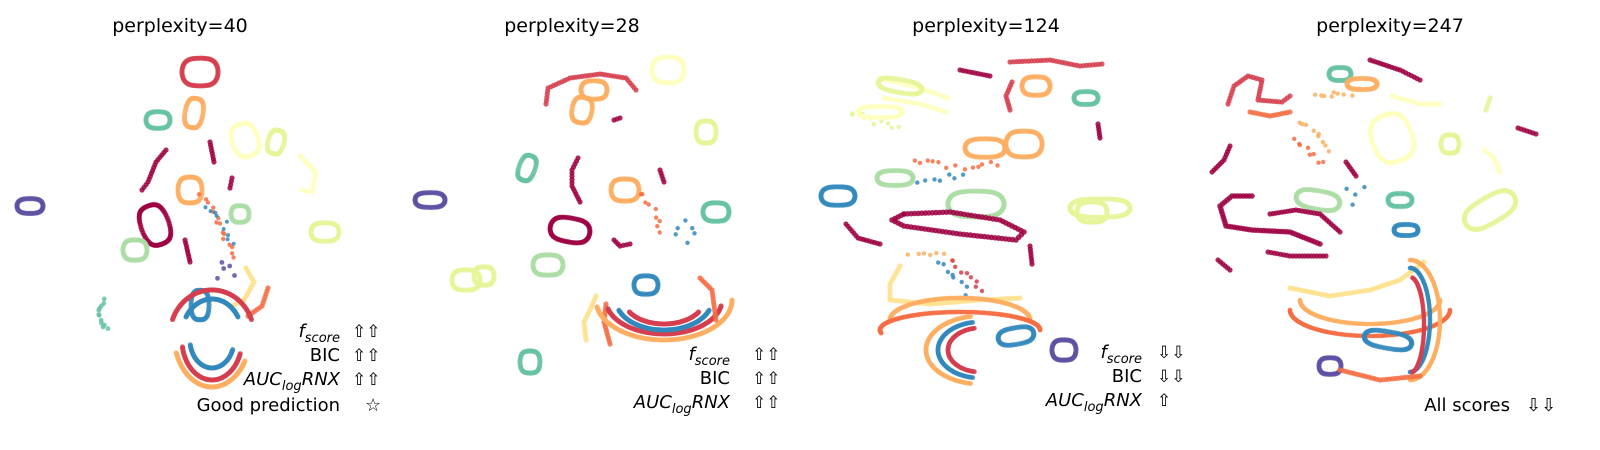  I want to click on panel-title: perplexity=124, so click(986, 26).